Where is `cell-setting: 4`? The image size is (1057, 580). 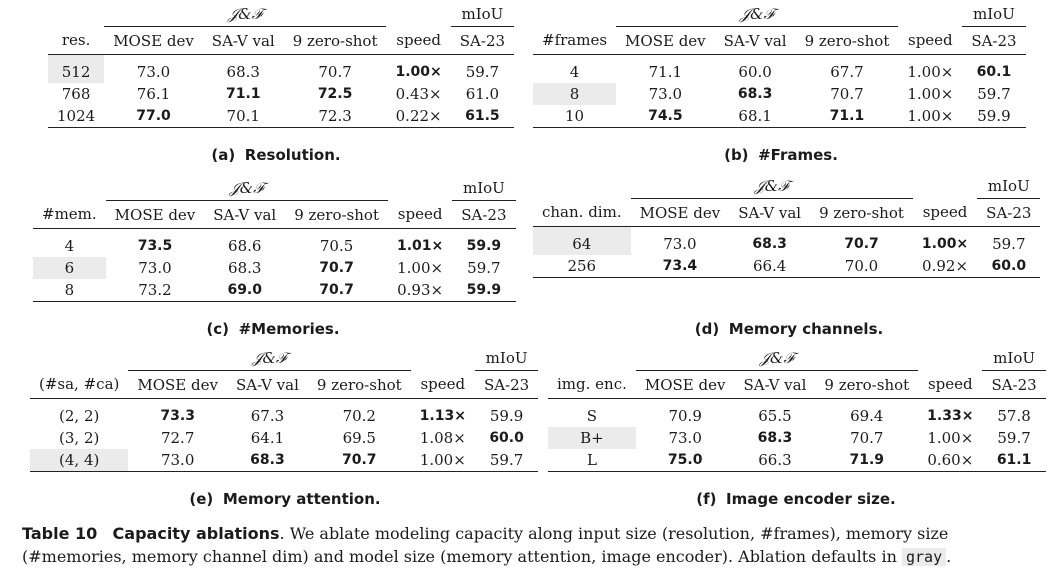
cell-setting: 4 is located at coordinates (574, 72).